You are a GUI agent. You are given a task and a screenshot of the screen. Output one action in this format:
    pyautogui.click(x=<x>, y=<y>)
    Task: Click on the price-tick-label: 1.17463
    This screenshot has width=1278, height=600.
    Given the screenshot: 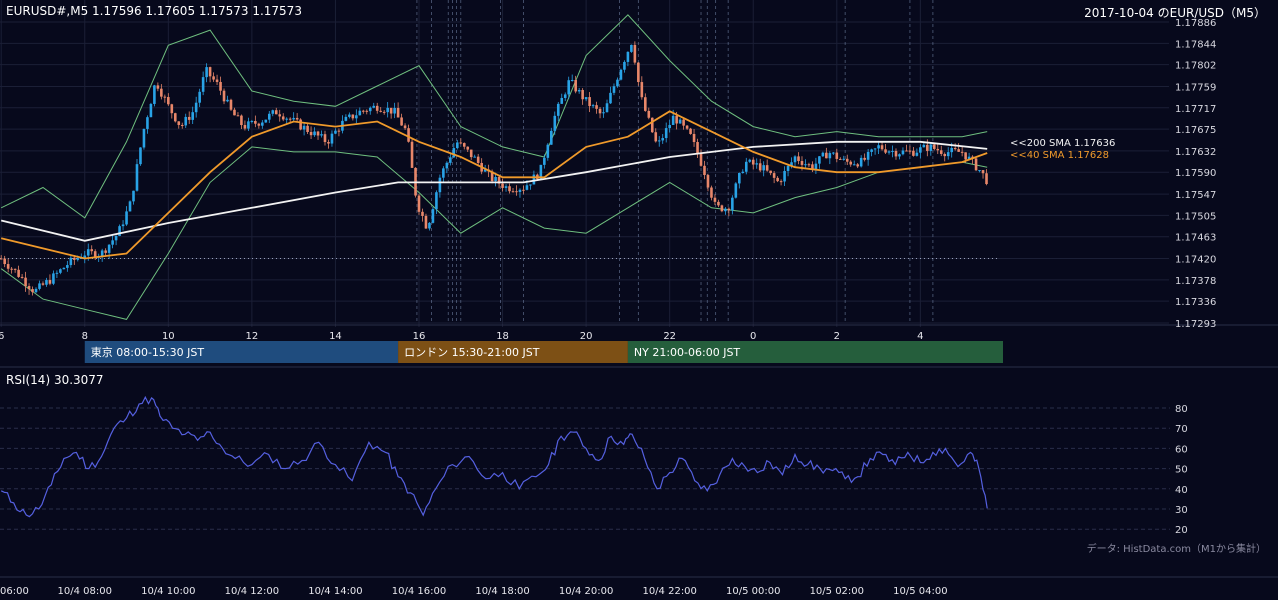 What is the action you would take?
    pyautogui.click(x=1195, y=238)
    